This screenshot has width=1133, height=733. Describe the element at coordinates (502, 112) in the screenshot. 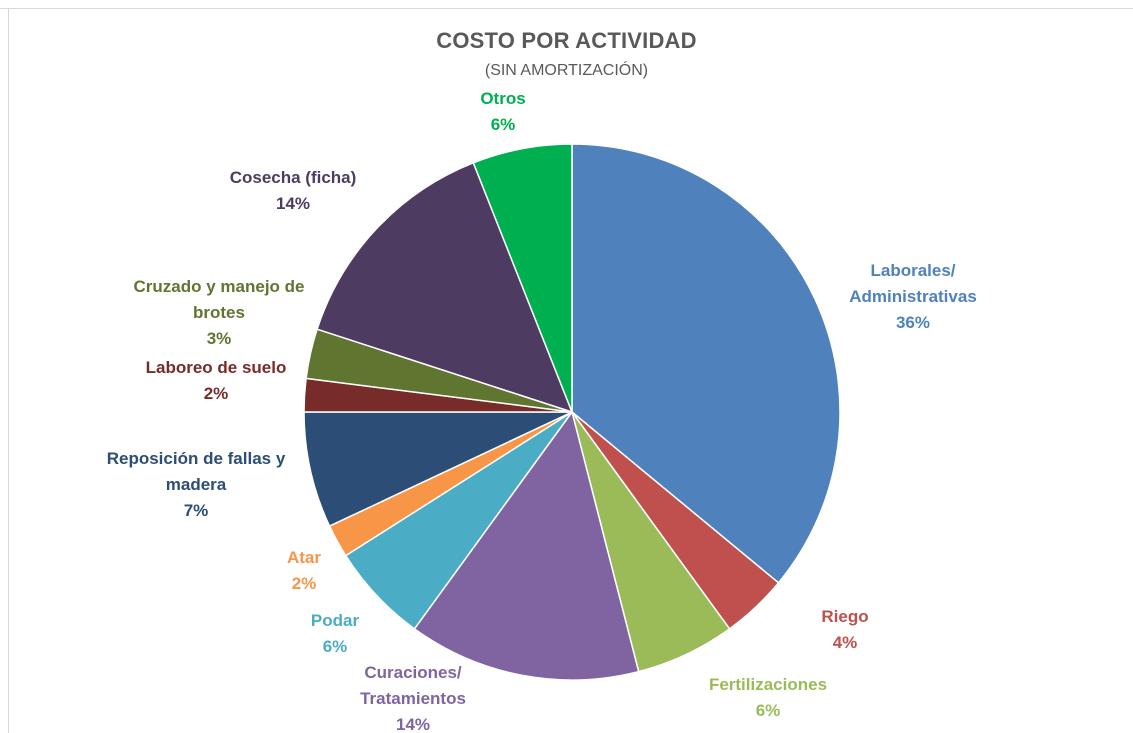

I see `data-label-otros: Otros 6%` at that location.